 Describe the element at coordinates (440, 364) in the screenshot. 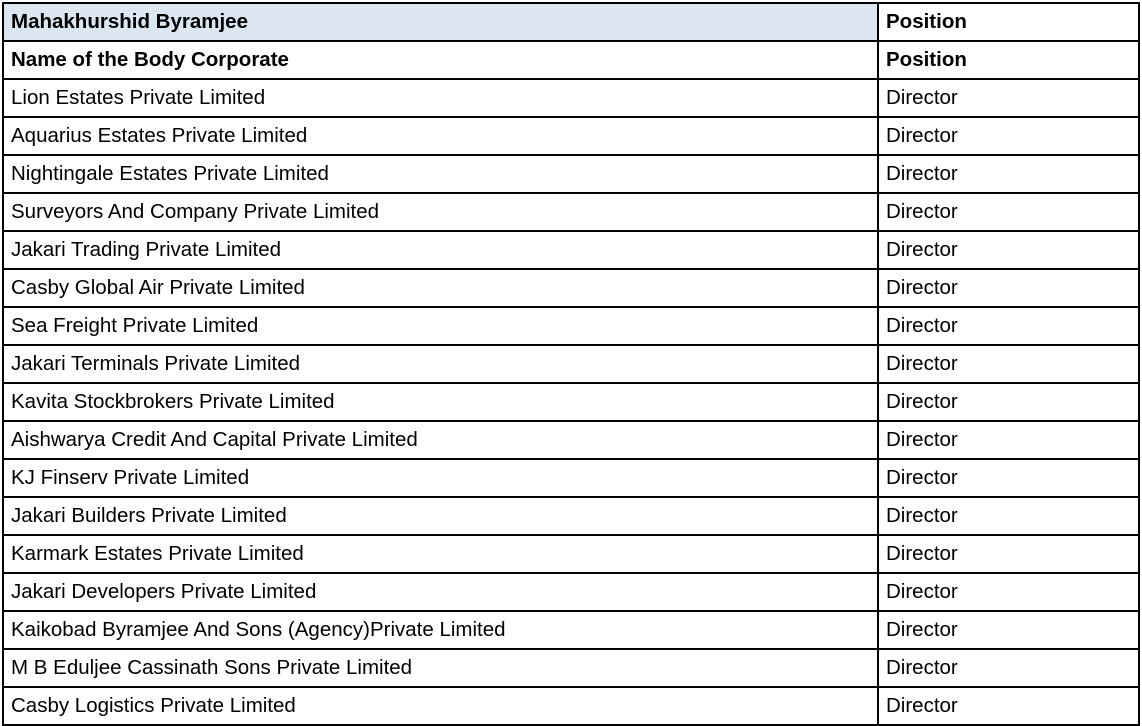

I see `body-corporate-name: Jakari Terminals Private Limited` at that location.